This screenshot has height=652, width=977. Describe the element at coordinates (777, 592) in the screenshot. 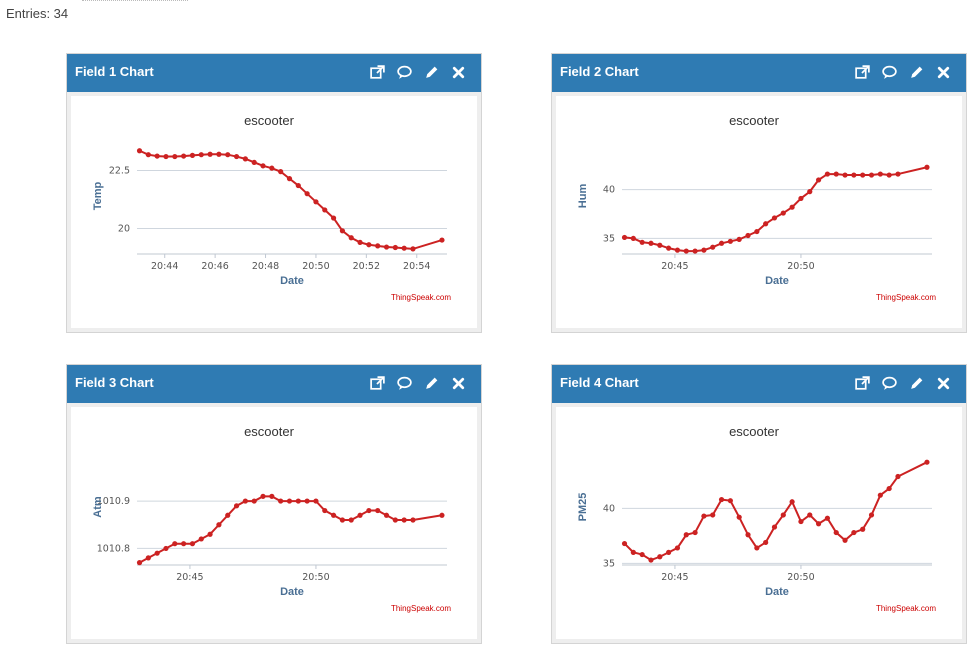

I see `x-axis-label: Date` at that location.